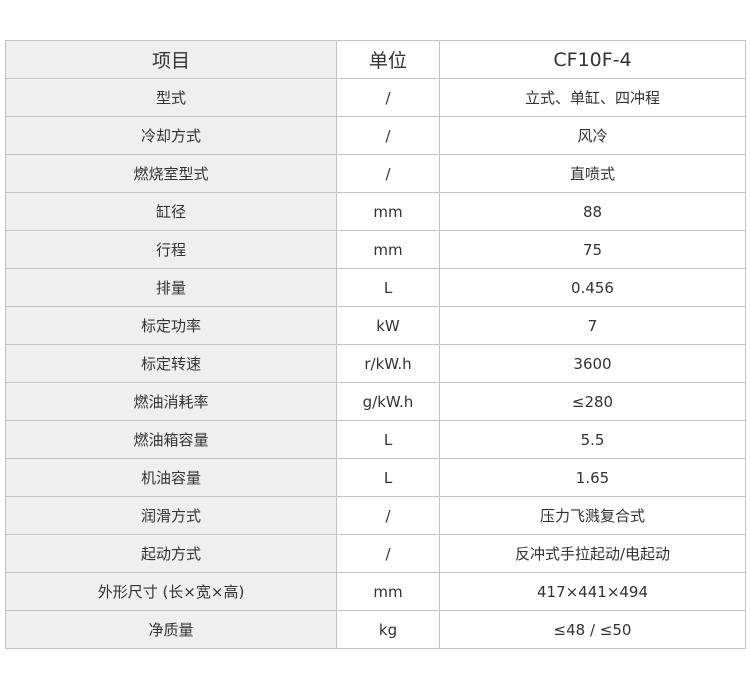 This screenshot has height=689, width=750. I want to click on table-row: 标定功率 kW 7, so click(375, 325).